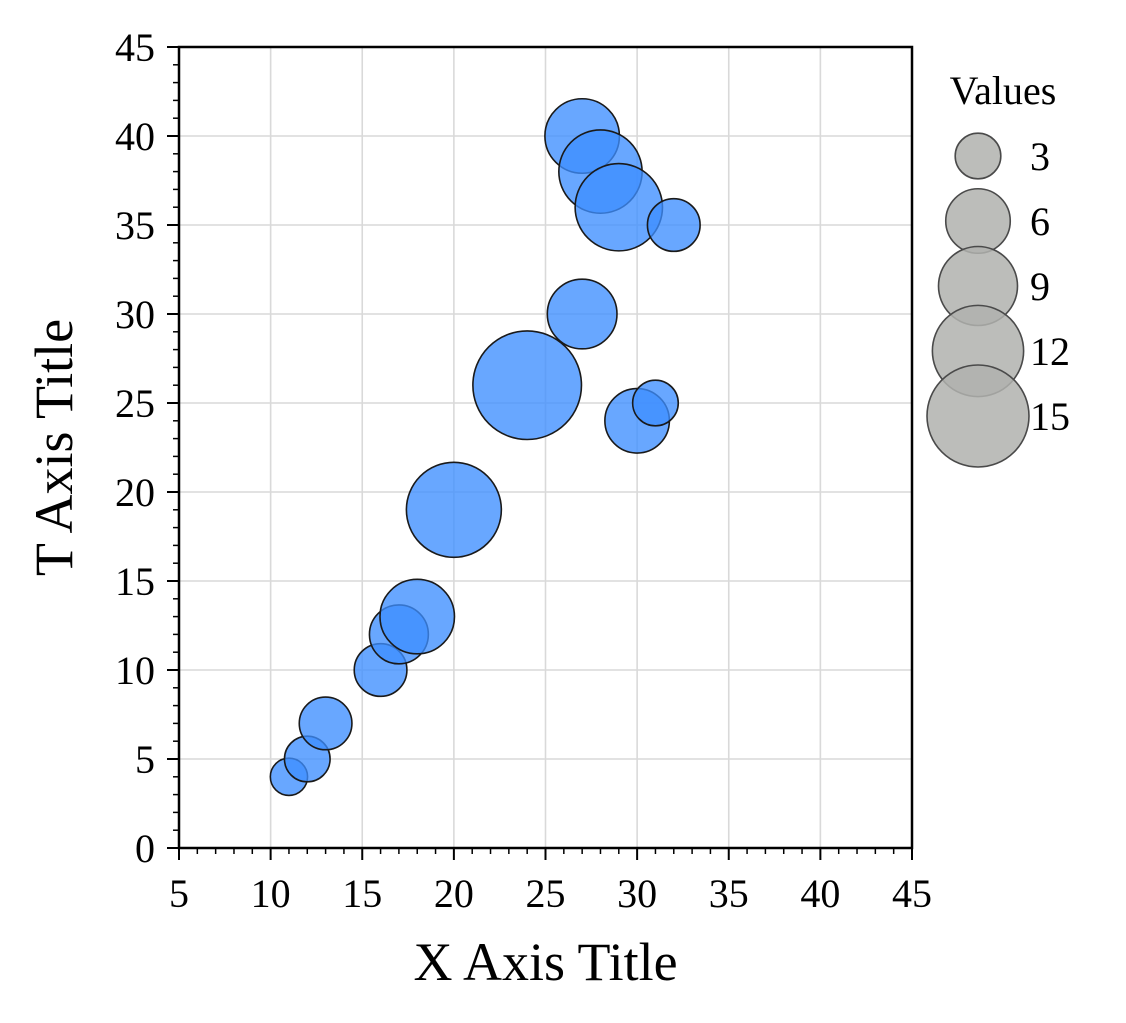 This screenshot has width=1126, height=1023. What do you see at coordinates (135, 314) in the screenshot?
I see `y-tick-label: 30` at bounding box center [135, 314].